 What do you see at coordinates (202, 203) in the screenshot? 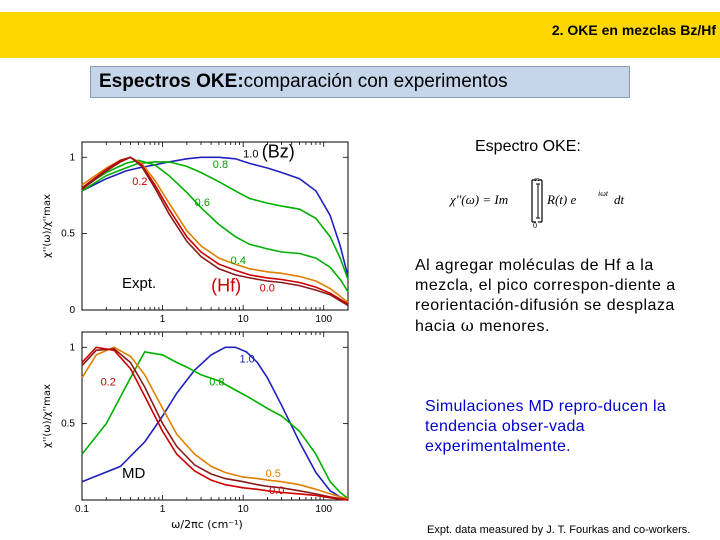
I see `curve-annotation: 0.6` at bounding box center [202, 203].